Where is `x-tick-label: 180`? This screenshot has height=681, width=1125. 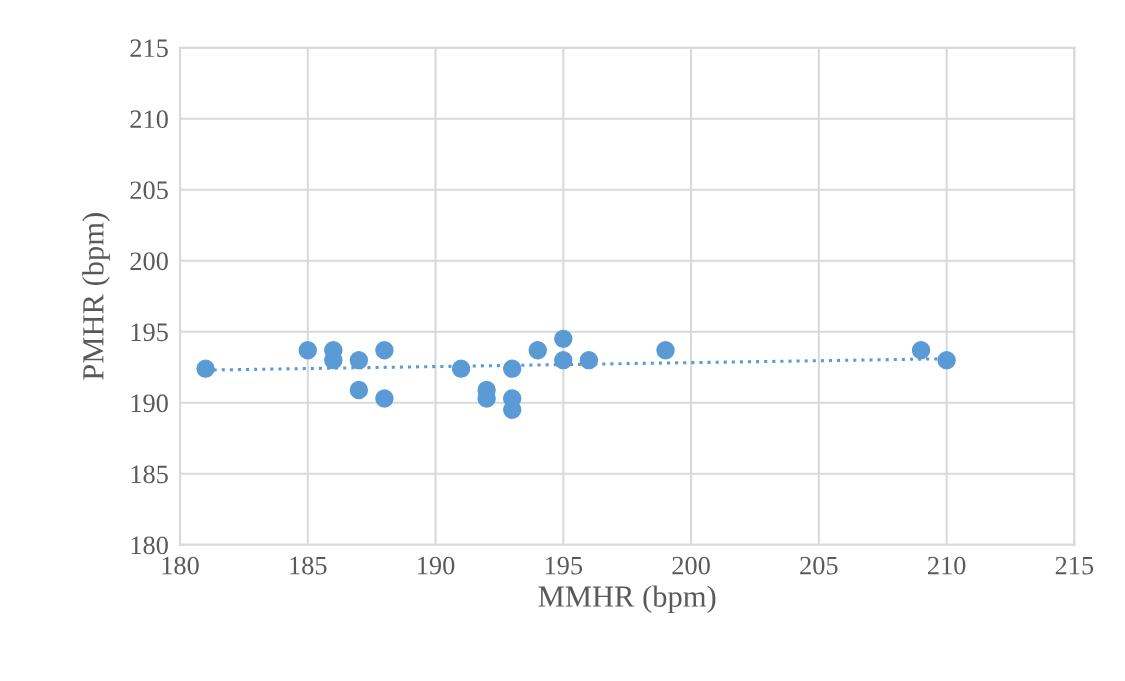 x-tick-label: 180 is located at coordinates (180, 565).